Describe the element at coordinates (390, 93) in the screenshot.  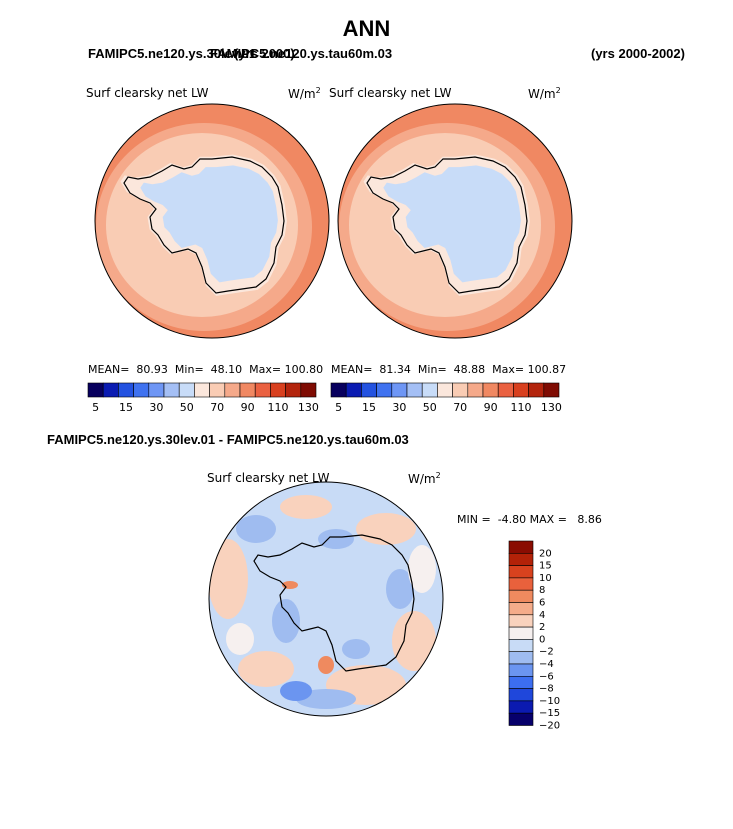
I see `panel-2-title: Surf clearsky net LW` at that location.